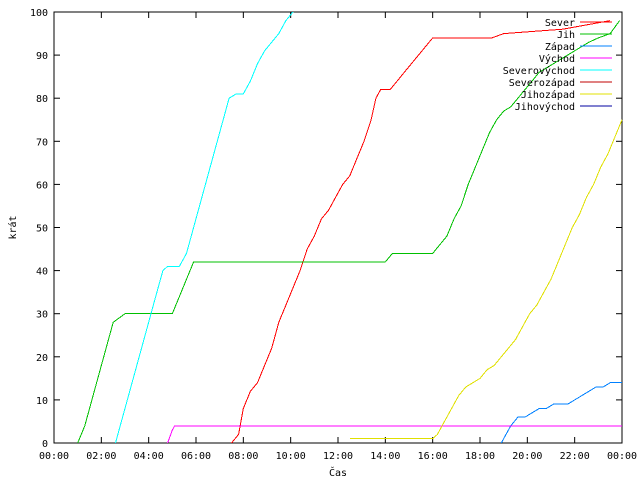 The height and width of the screenshot is (480, 640). What do you see at coordinates (338, 472) in the screenshot?
I see `x-axis-label: Čas` at bounding box center [338, 472].